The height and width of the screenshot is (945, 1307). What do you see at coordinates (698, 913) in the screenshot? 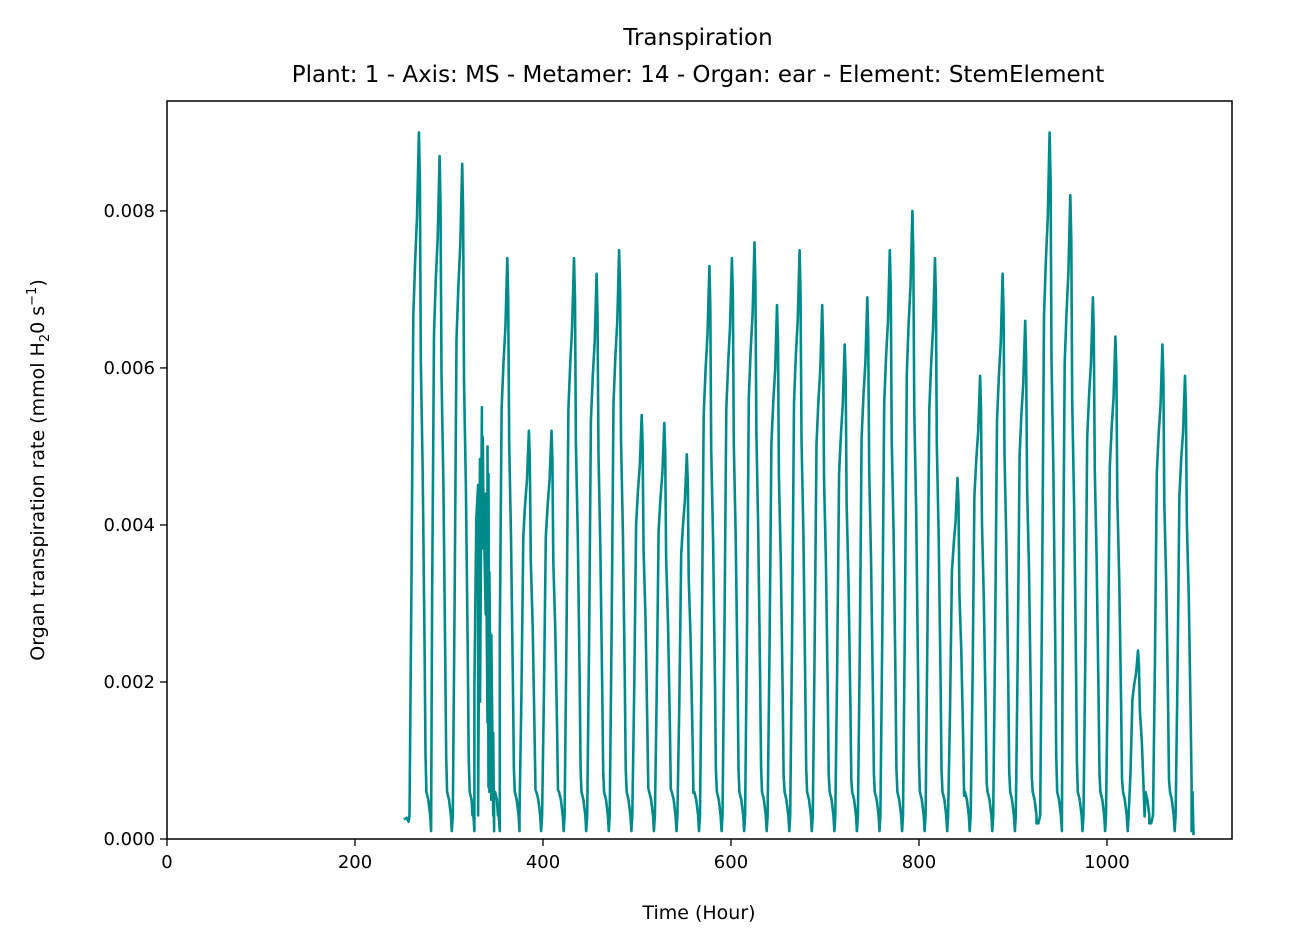
I see `x-axis-label: Time (Hour)` at bounding box center [698, 913].